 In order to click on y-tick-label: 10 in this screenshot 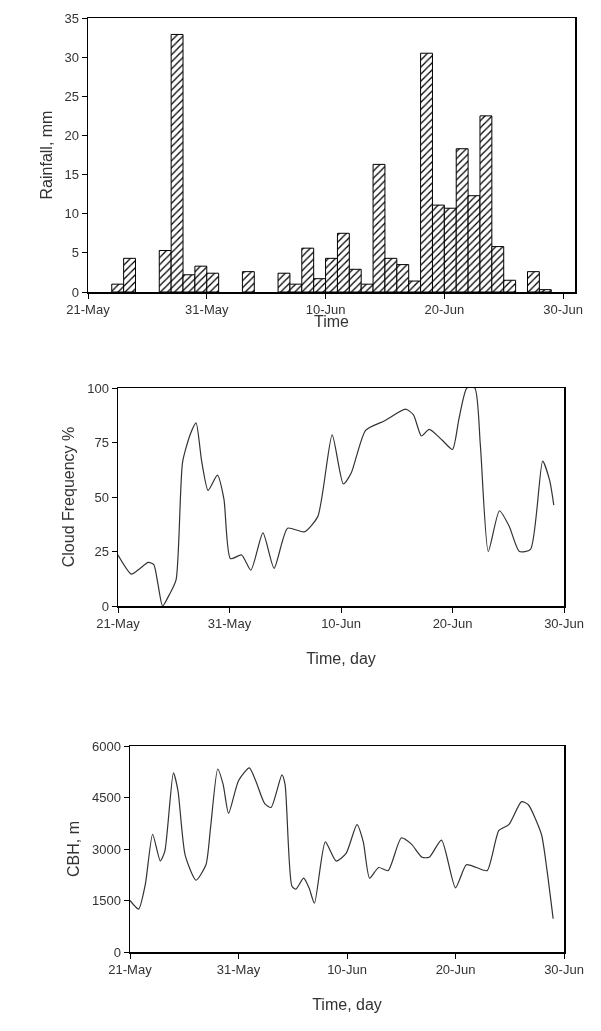, I will do `click(71, 214)`.